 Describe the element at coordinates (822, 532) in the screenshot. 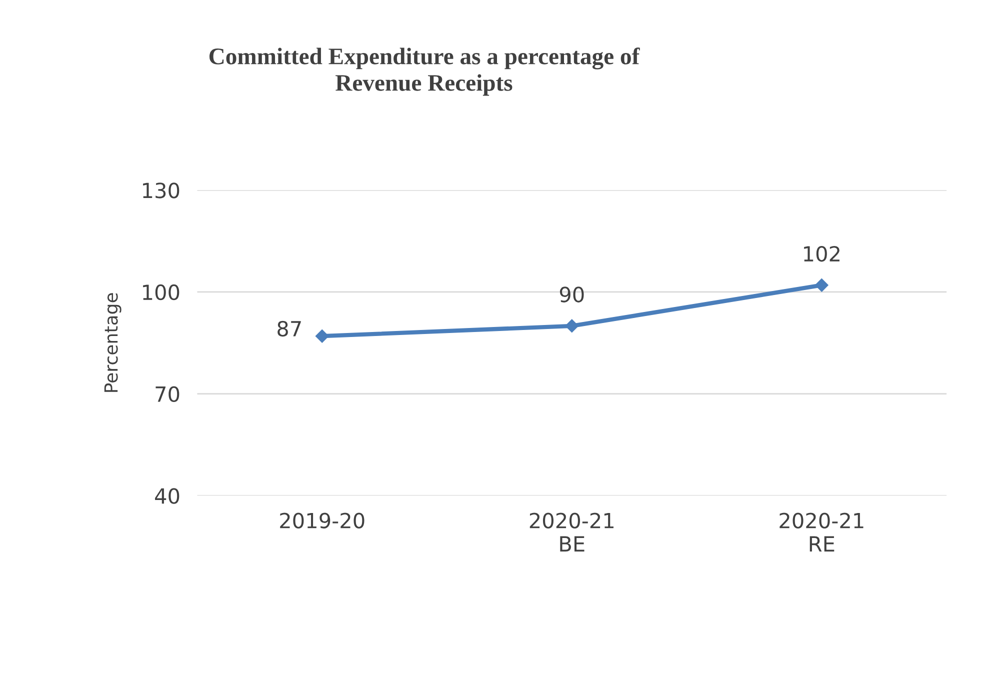

I see `x-tick-label: 2020-21 RE` at that location.